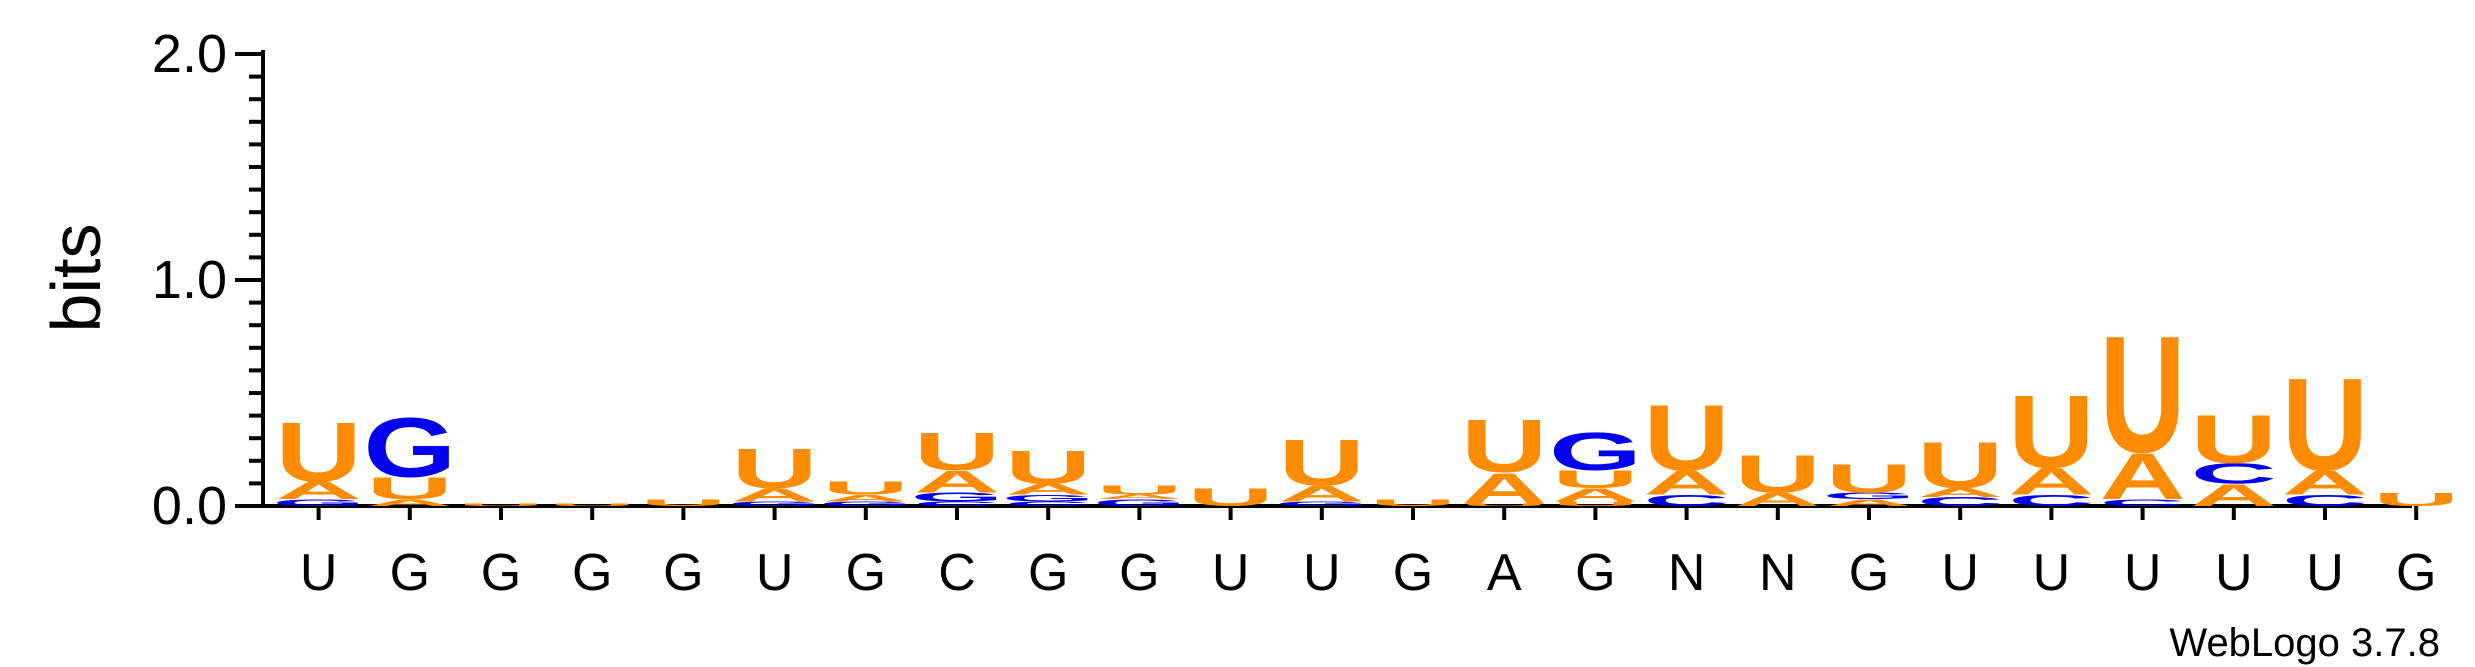  Describe the element at coordinates (189, 506) in the screenshot. I see `y-tick-label: 0.0` at that location.